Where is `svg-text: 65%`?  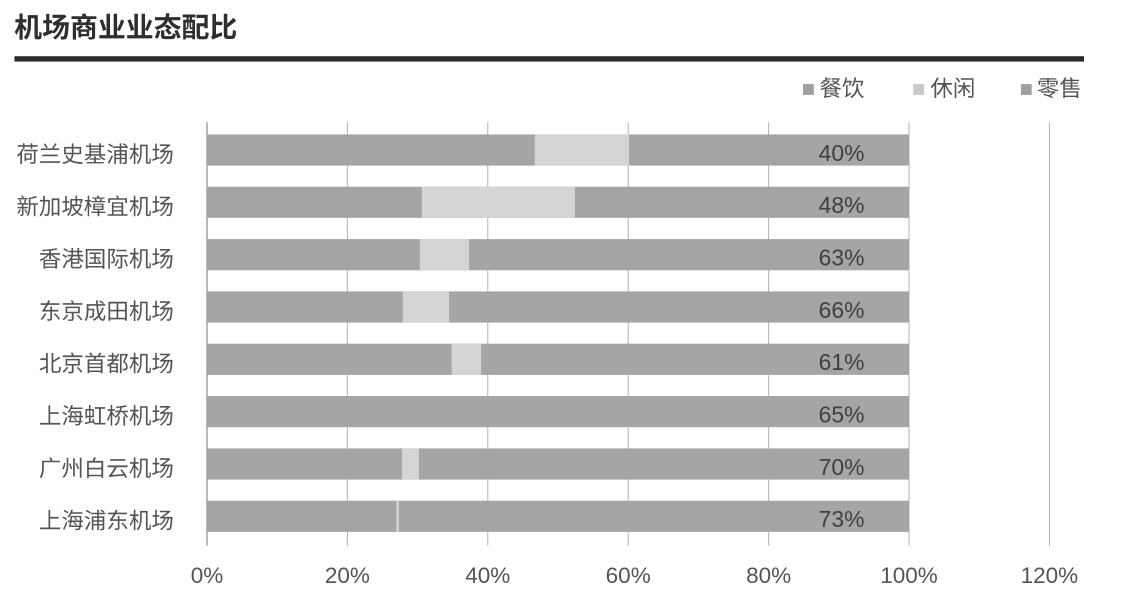
svg-text: 65% is located at coordinates (842, 414).